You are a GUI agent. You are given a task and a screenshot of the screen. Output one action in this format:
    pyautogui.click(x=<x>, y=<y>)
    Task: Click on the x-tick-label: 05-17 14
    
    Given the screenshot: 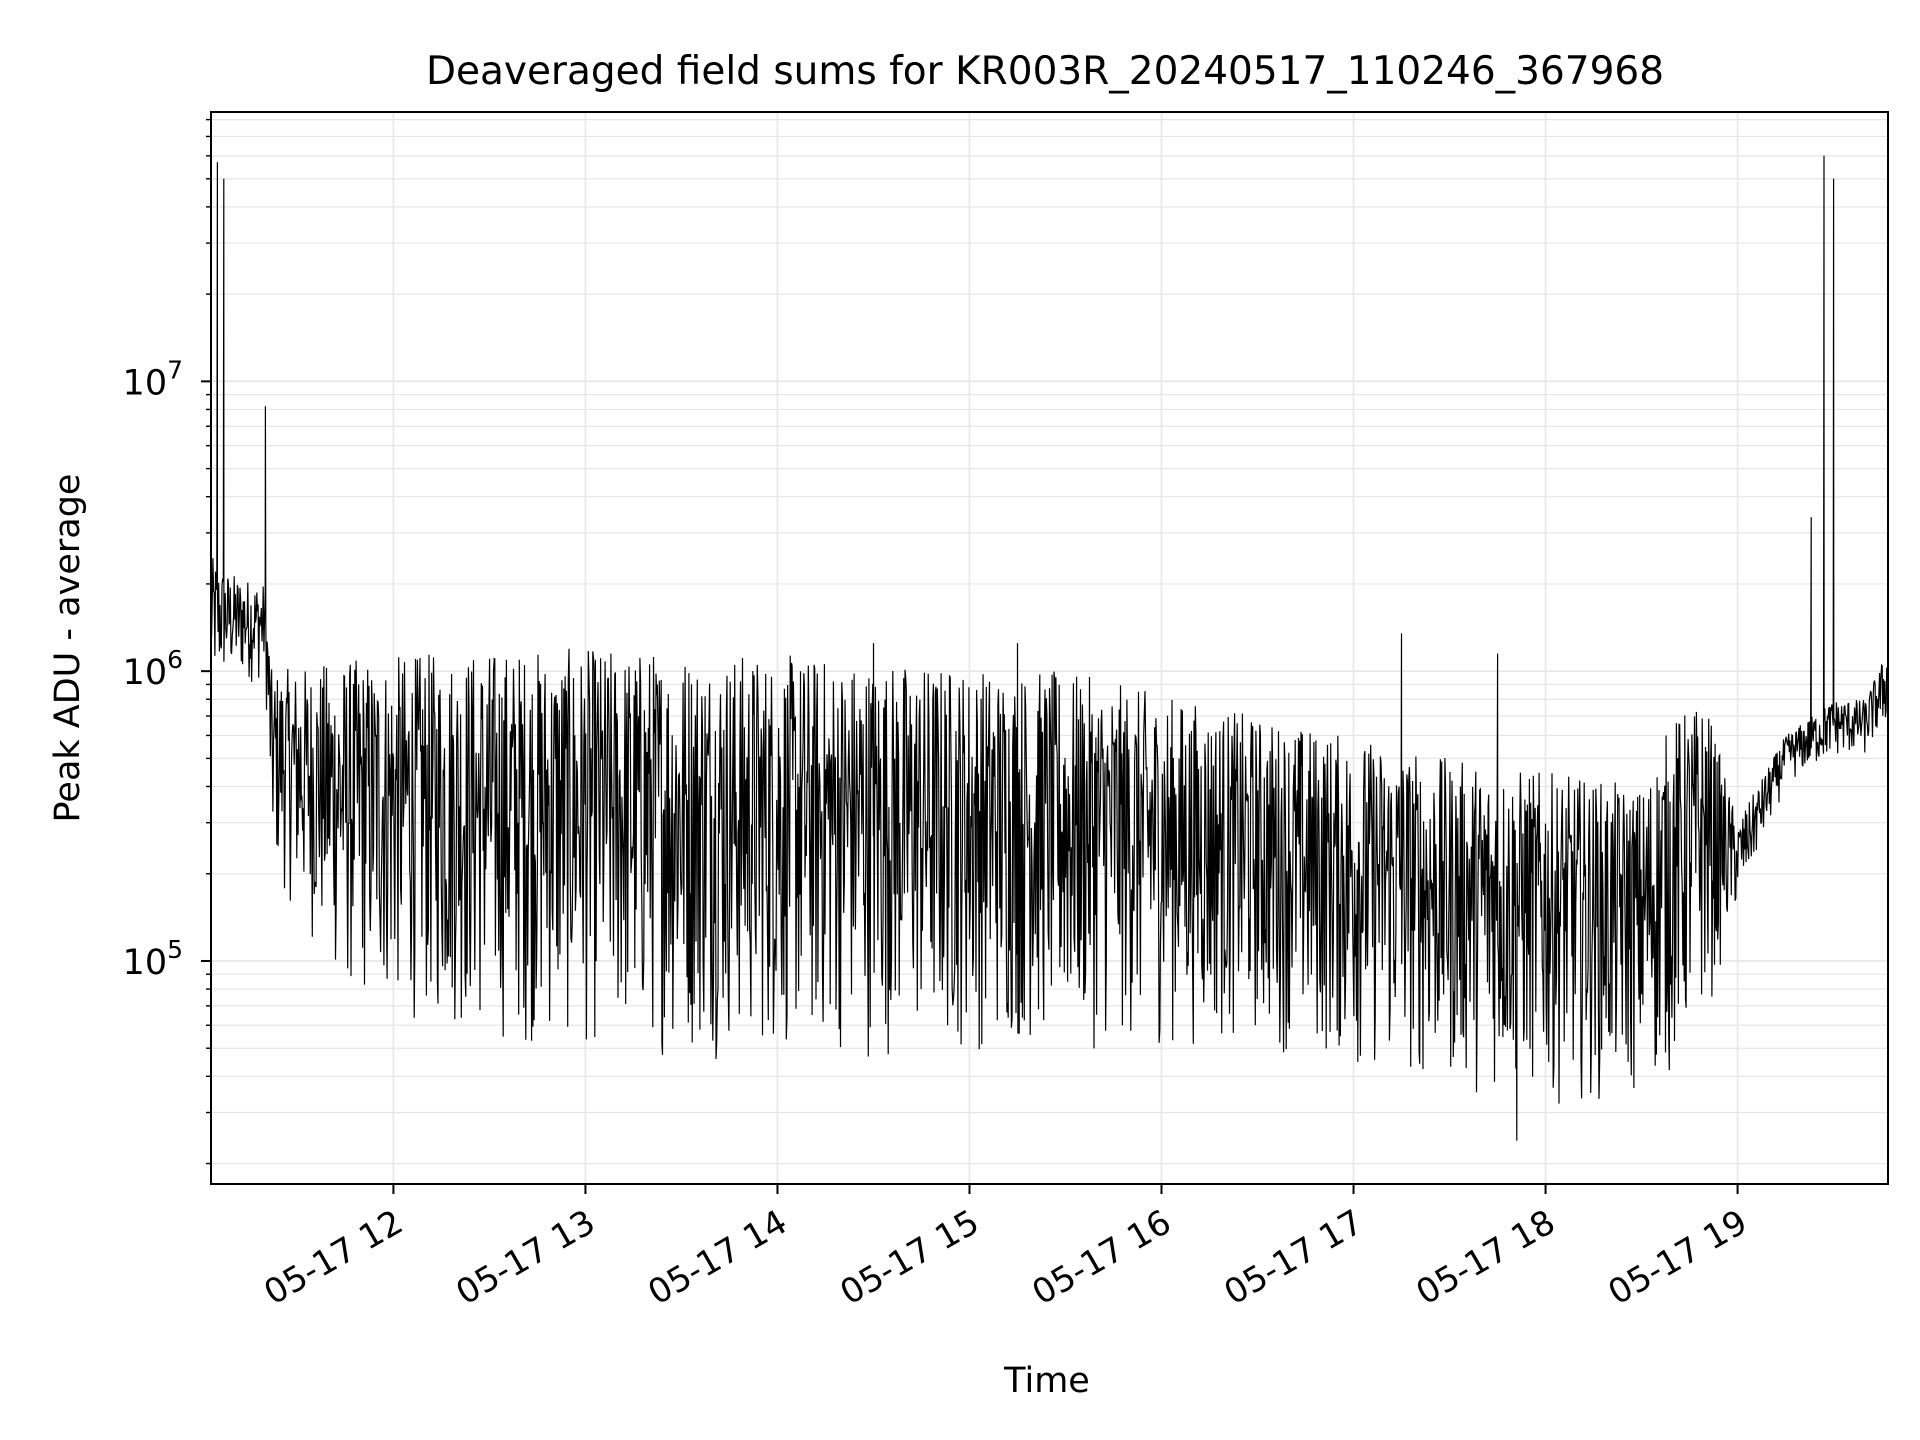 What is the action you would take?
    pyautogui.click(x=718, y=1257)
    